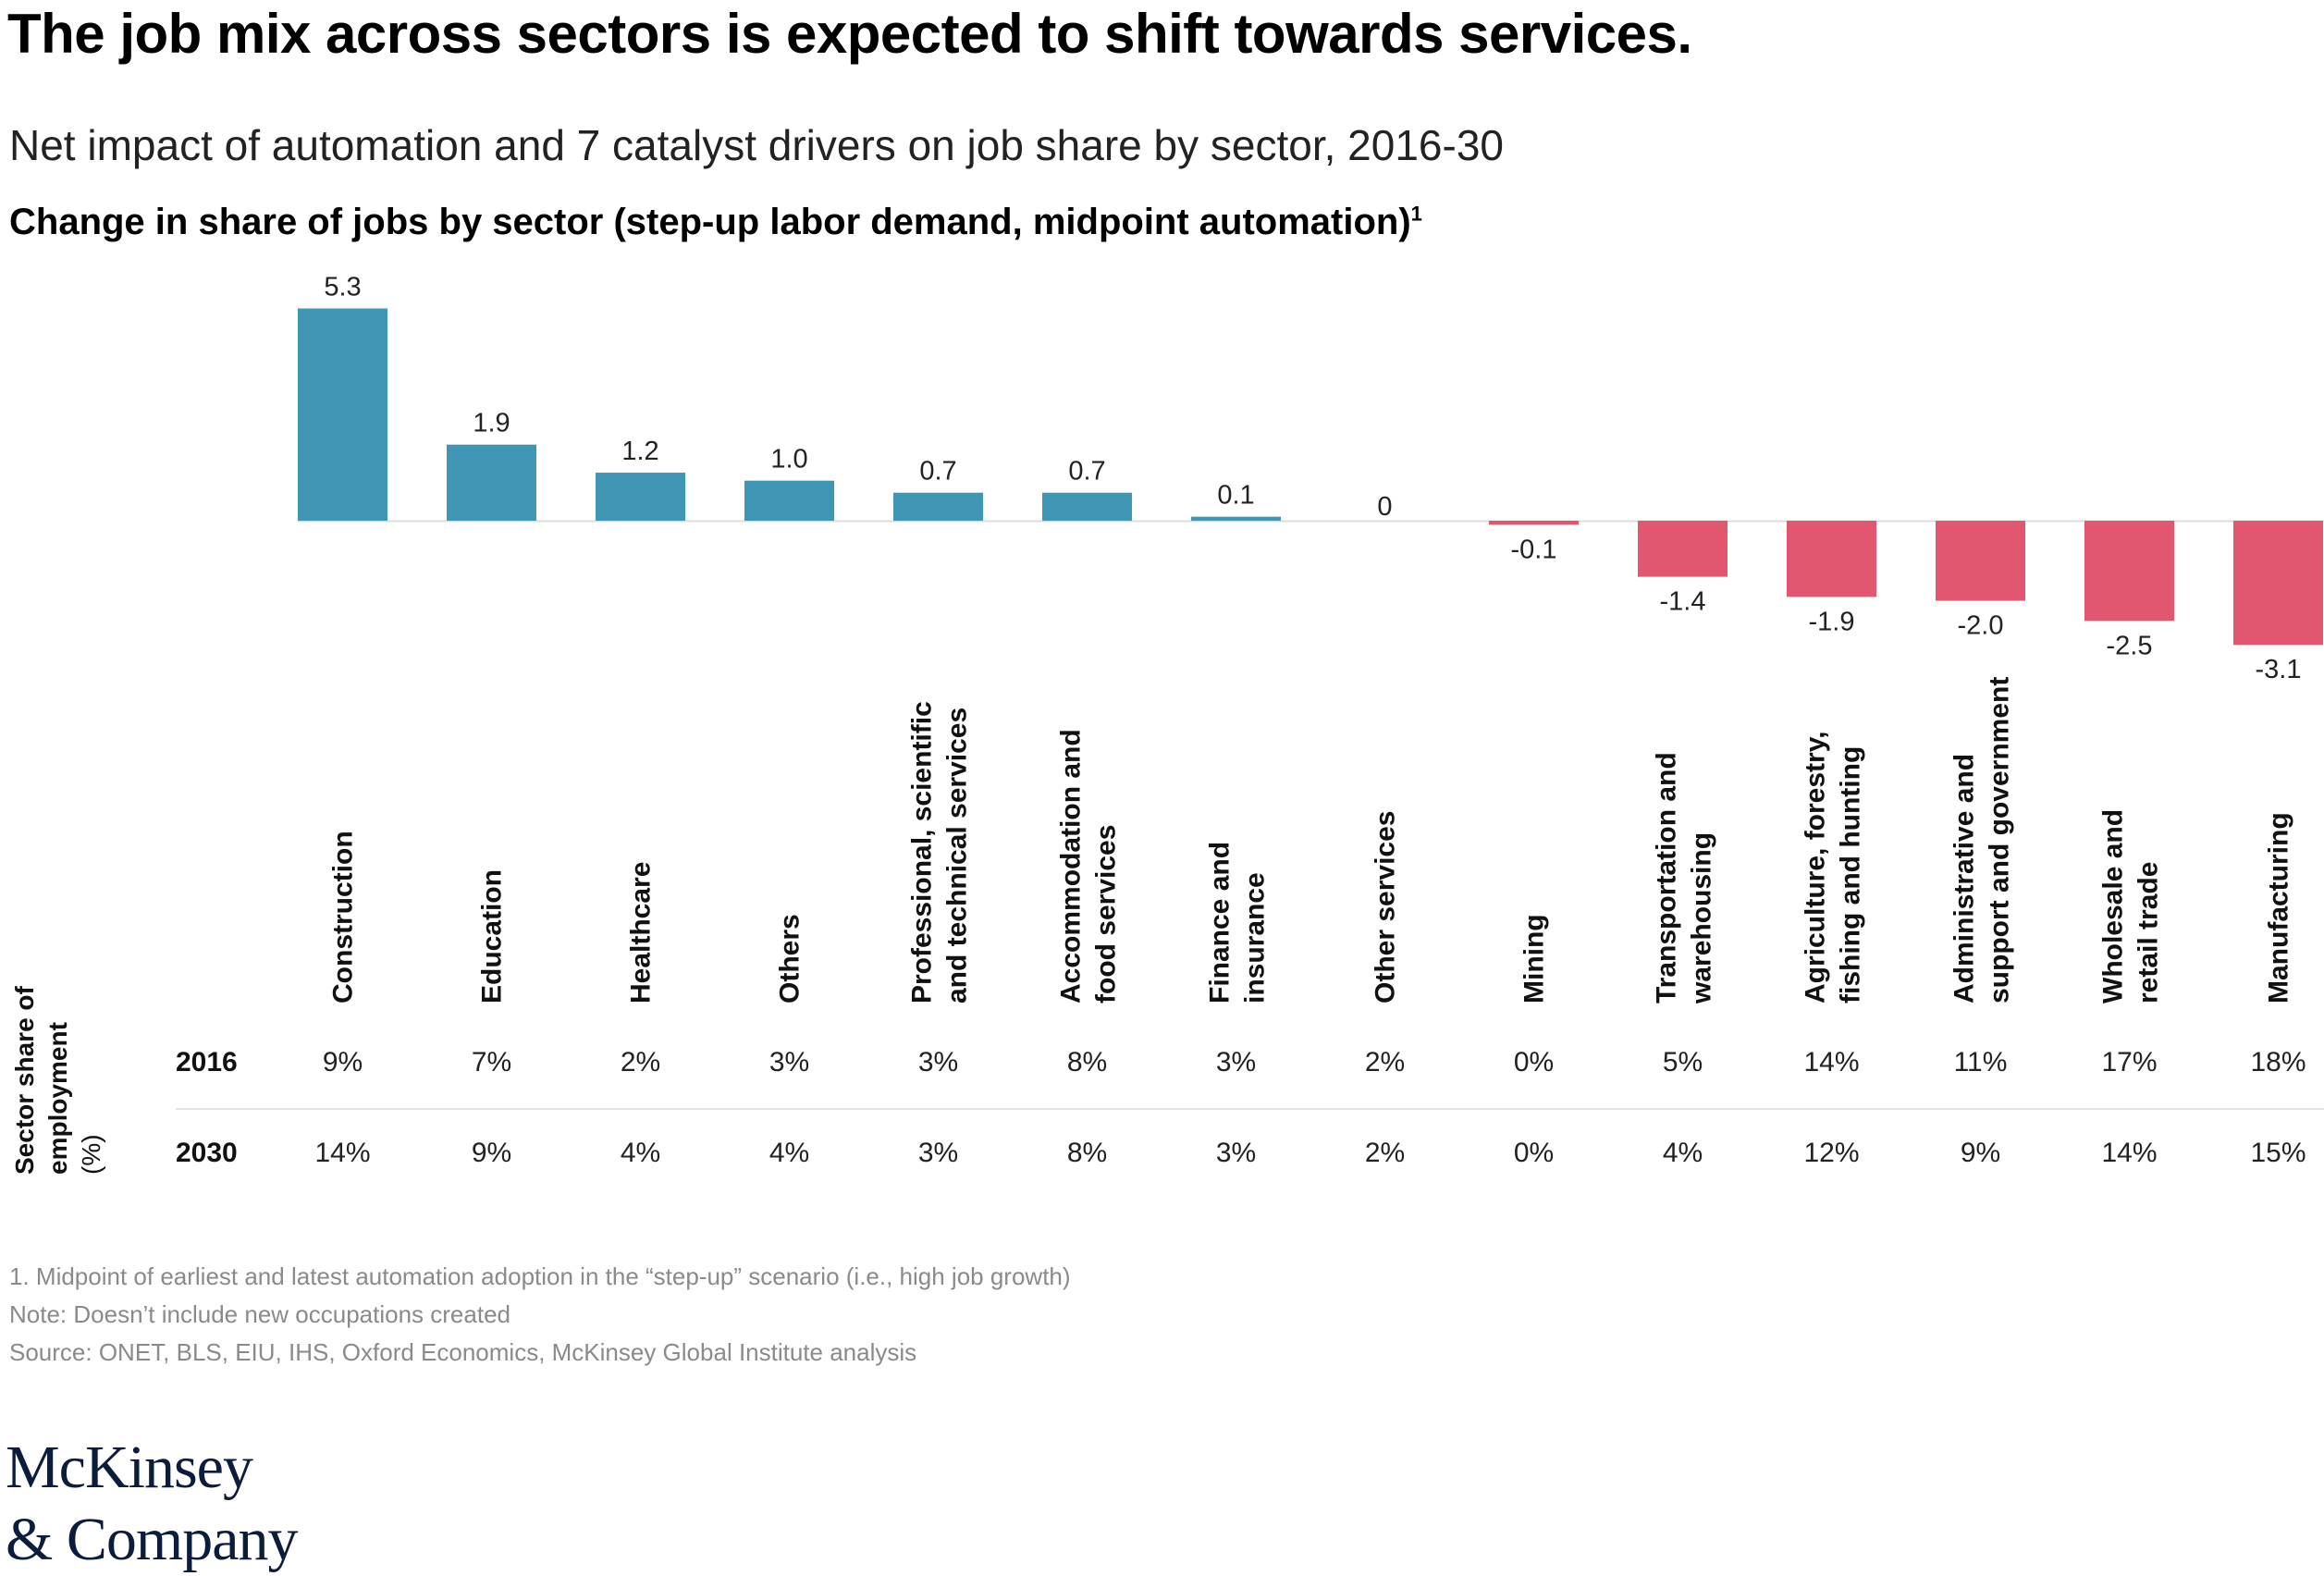 This screenshot has height=1576, width=2324. I want to click on logo-line-1: McKinsey, so click(129, 1468).